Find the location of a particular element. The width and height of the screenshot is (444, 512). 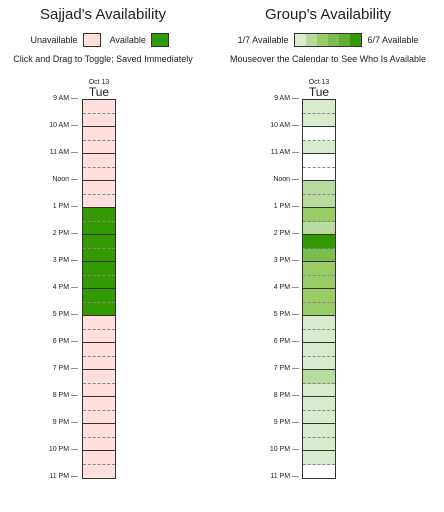

group-calendar-grid is located at coordinates (319, 289).